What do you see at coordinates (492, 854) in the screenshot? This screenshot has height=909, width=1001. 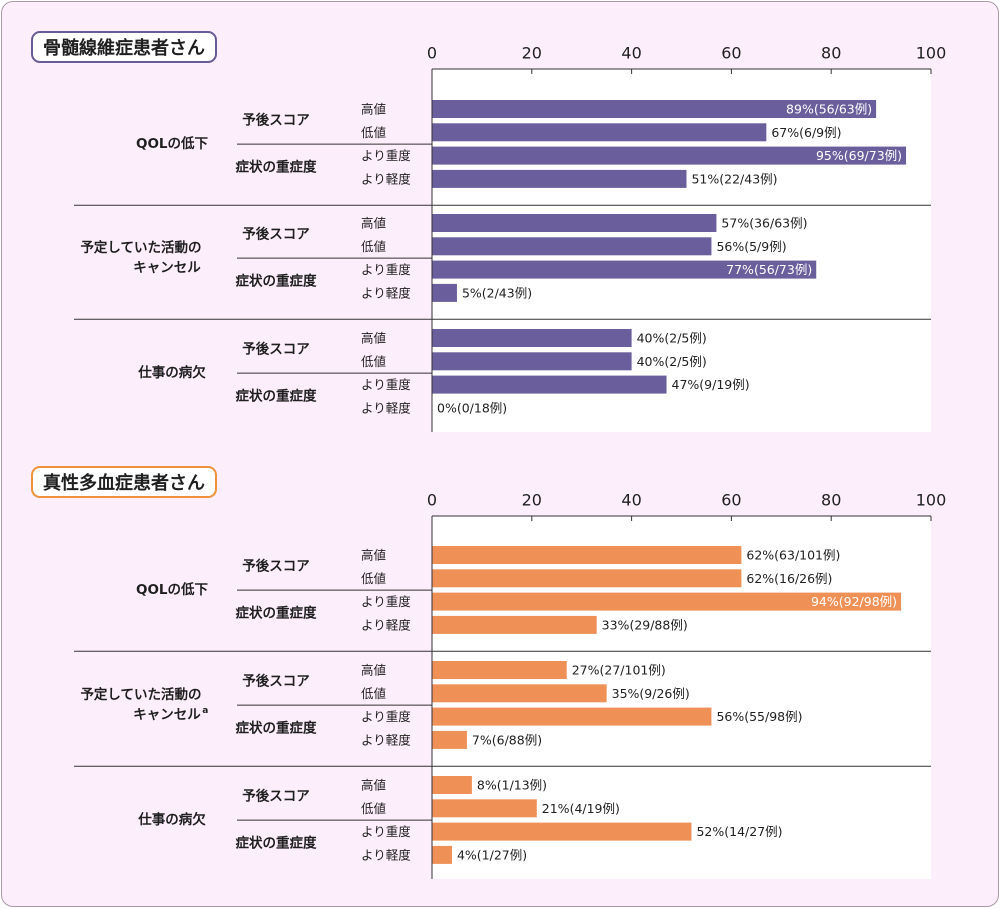 I see `bar-data-label: 4%(1/27例)` at bounding box center [492, 854].